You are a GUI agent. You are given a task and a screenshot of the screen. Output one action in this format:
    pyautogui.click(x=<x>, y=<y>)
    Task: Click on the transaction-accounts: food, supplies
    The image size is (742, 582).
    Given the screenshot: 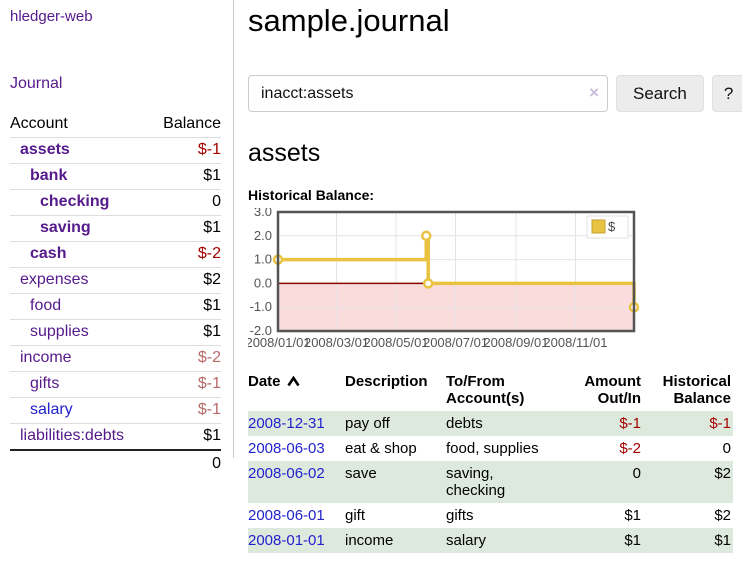 What is the action you would take?
    pyautogui.click(x=492, y=448)
    